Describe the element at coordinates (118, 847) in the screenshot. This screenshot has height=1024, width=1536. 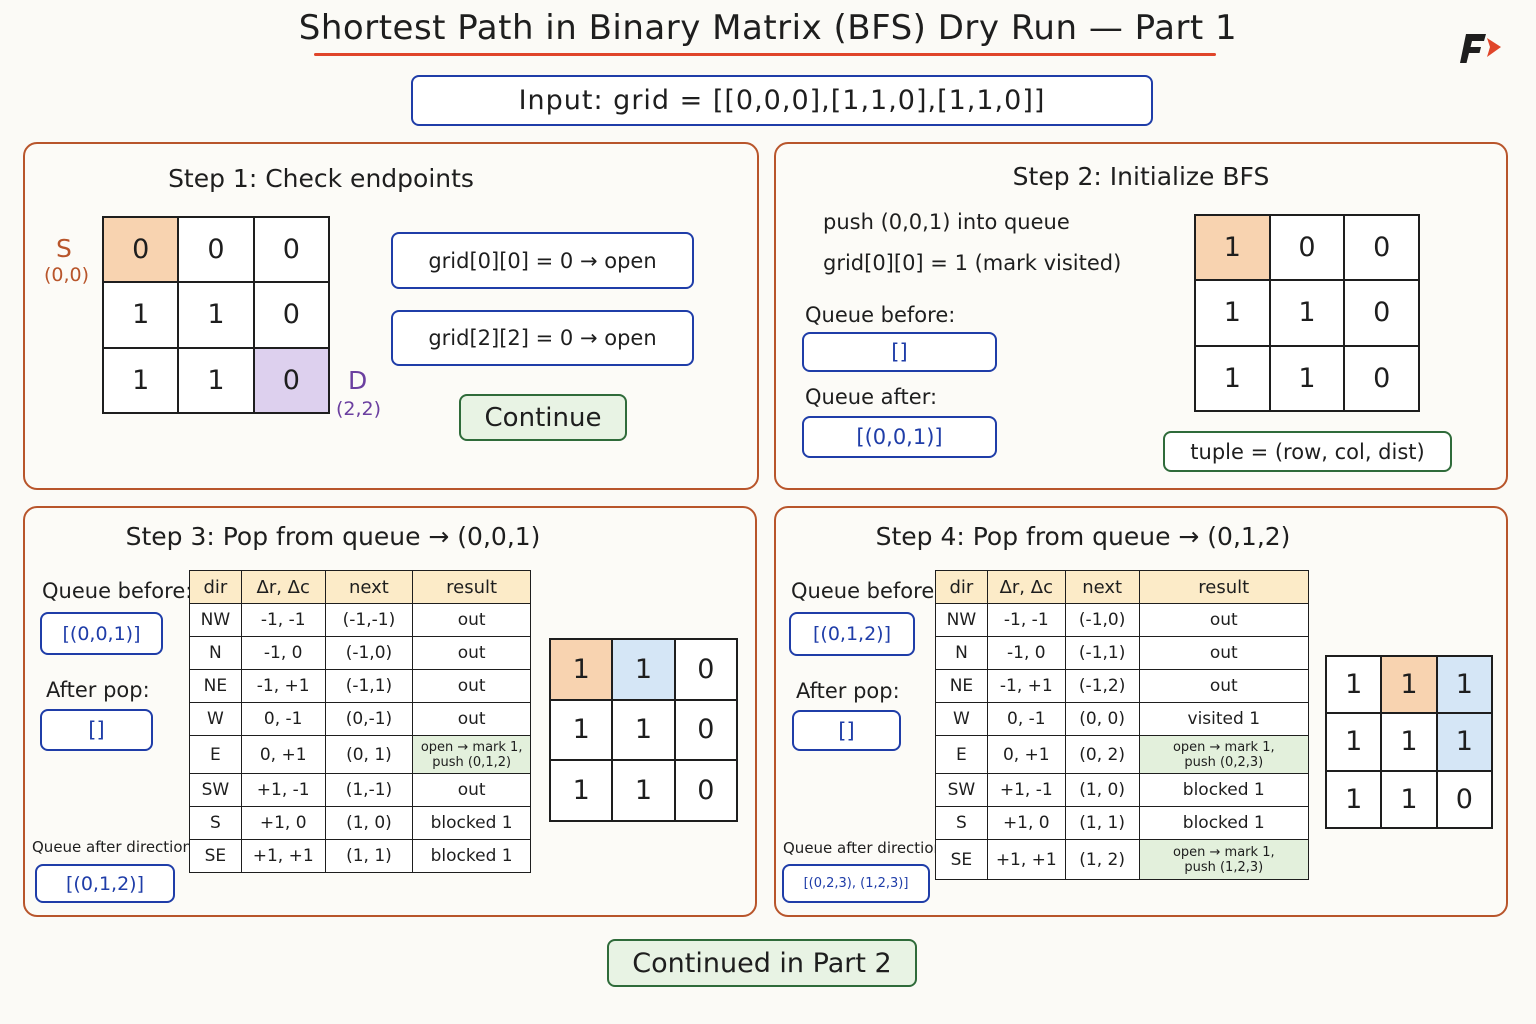
I see `queue-after-label: Queue after directions:` at that location.